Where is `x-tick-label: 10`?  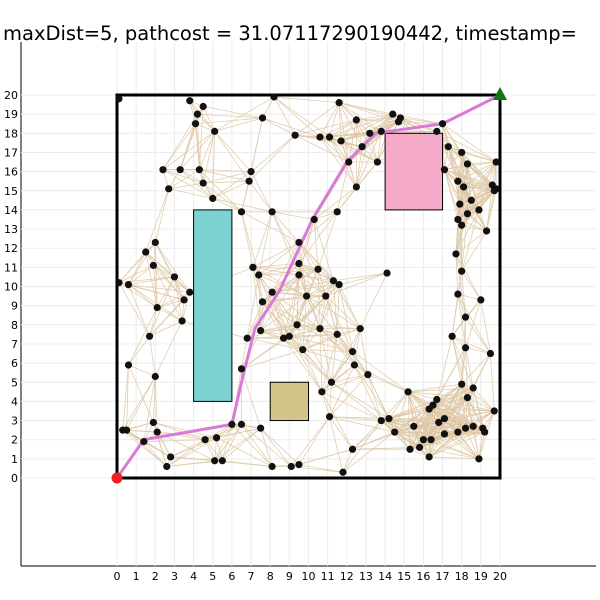
x-tick-label: 10 is located at coordinates (309, 576).